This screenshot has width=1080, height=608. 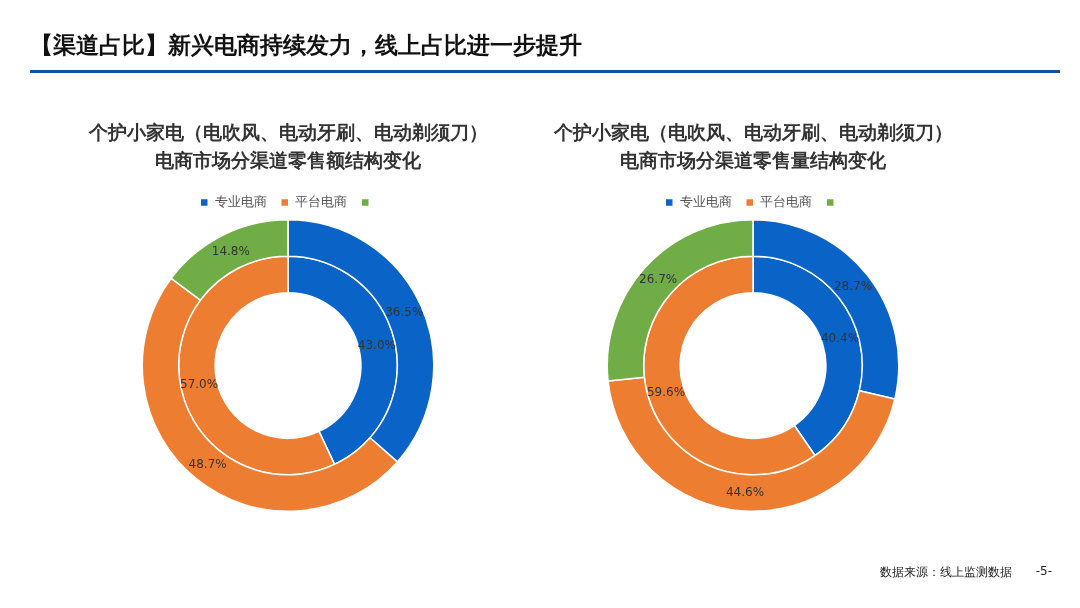 I want to click on chart-title: 个护小家电（电吹风、电动牙刷、电动剃须刀）电商市场分渠道零售量结构变化, so click(x=753, y=146).